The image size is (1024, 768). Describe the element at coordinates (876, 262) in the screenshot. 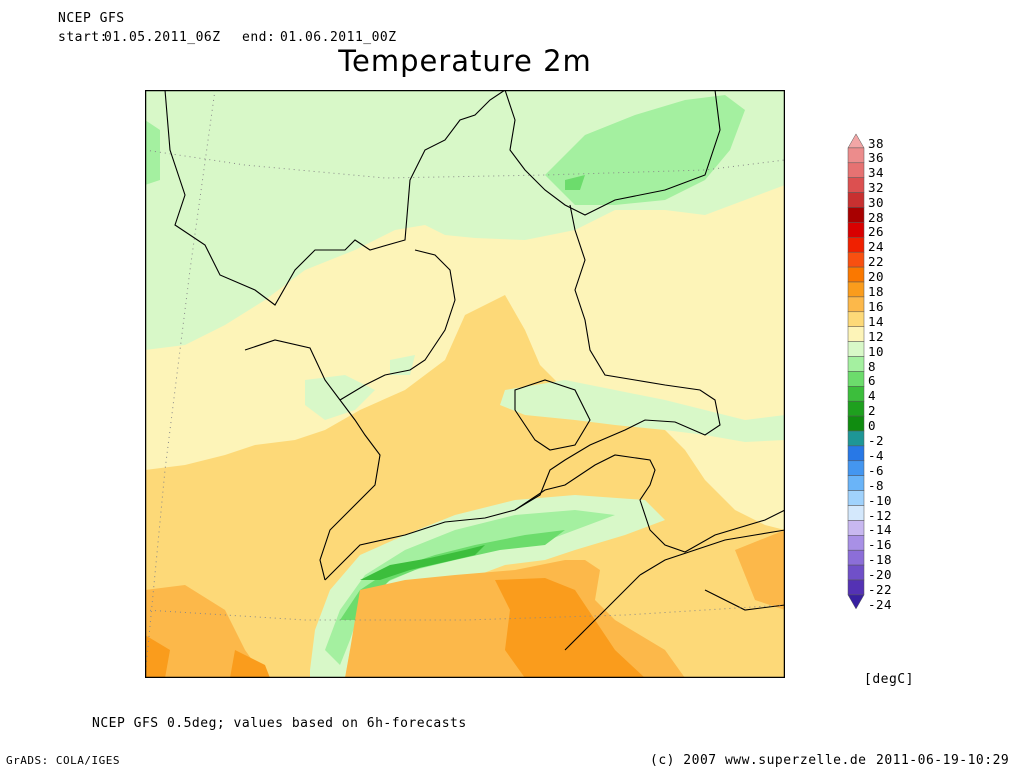

I see `legend-label: 22` at that location.